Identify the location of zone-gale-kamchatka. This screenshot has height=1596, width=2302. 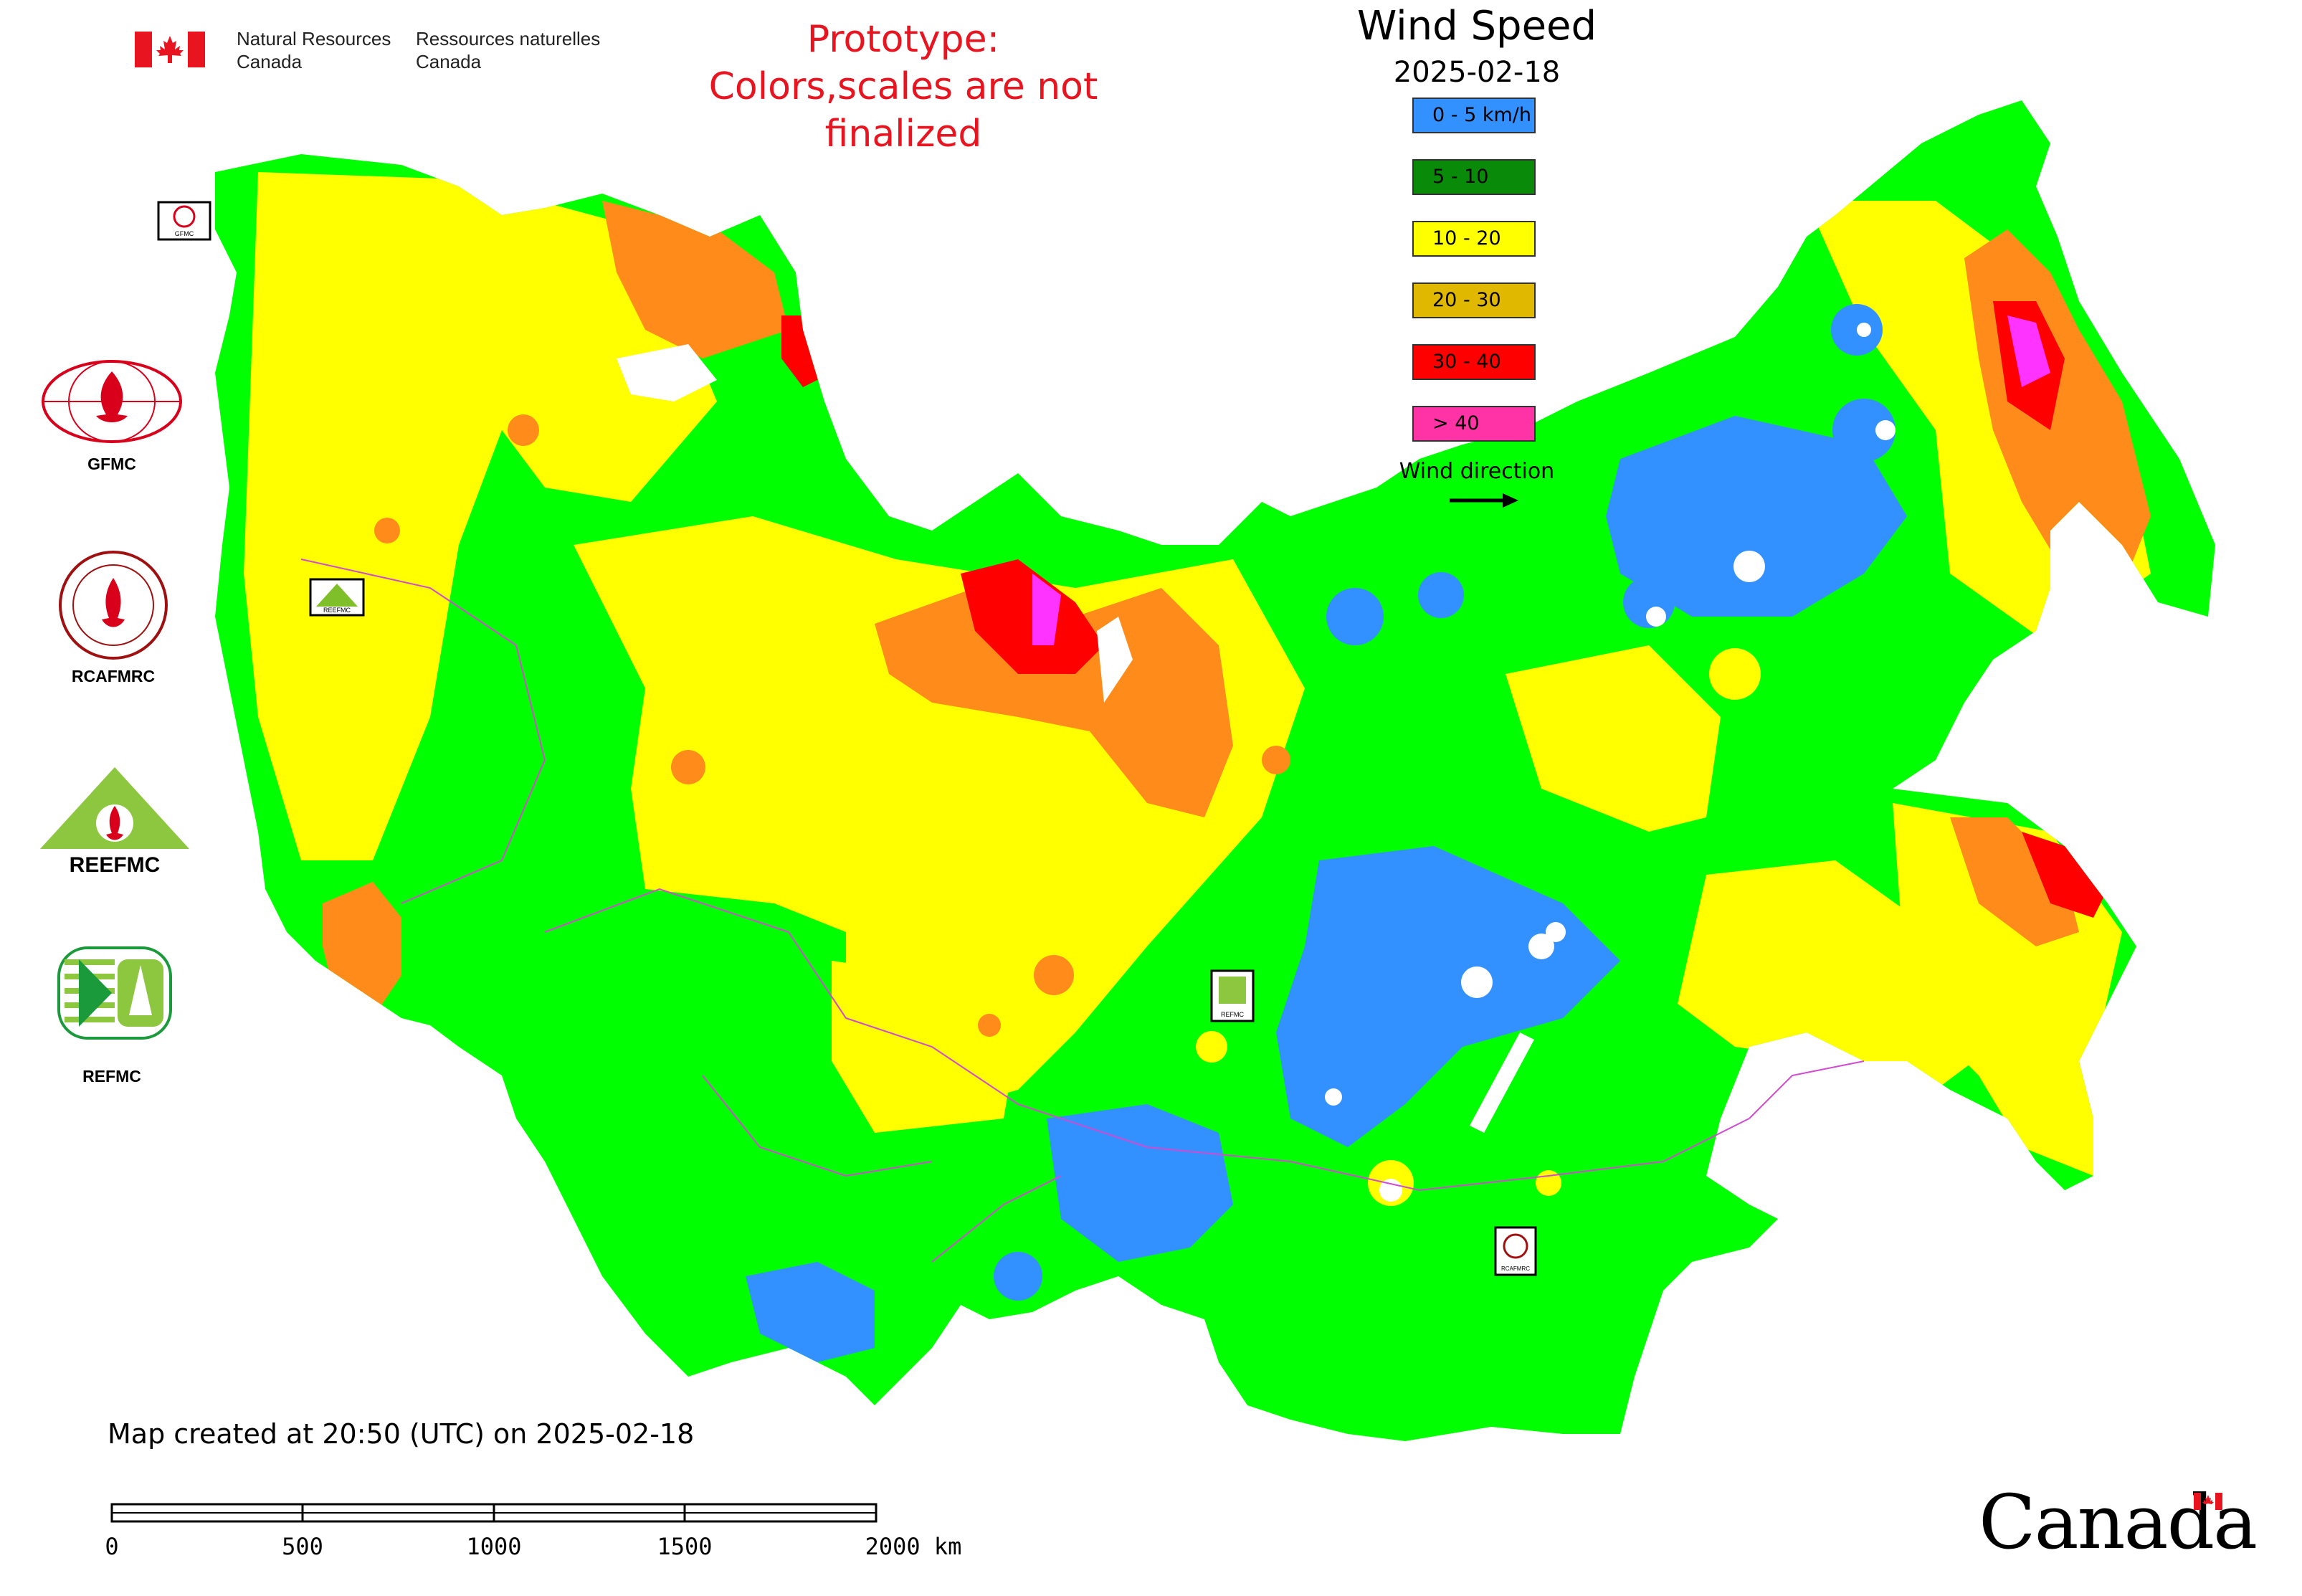
(2028, 351).